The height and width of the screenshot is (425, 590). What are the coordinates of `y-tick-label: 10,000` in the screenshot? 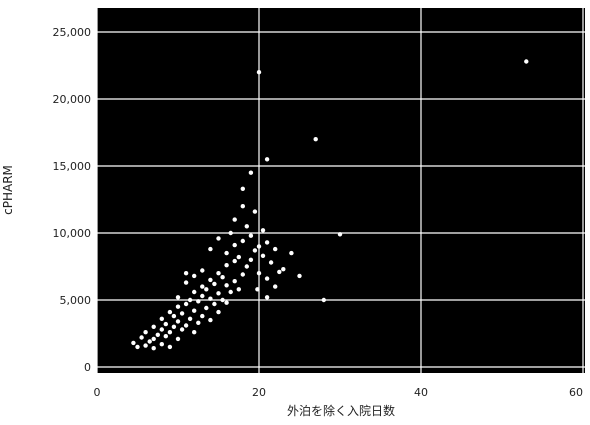 It's located at (72, 233).